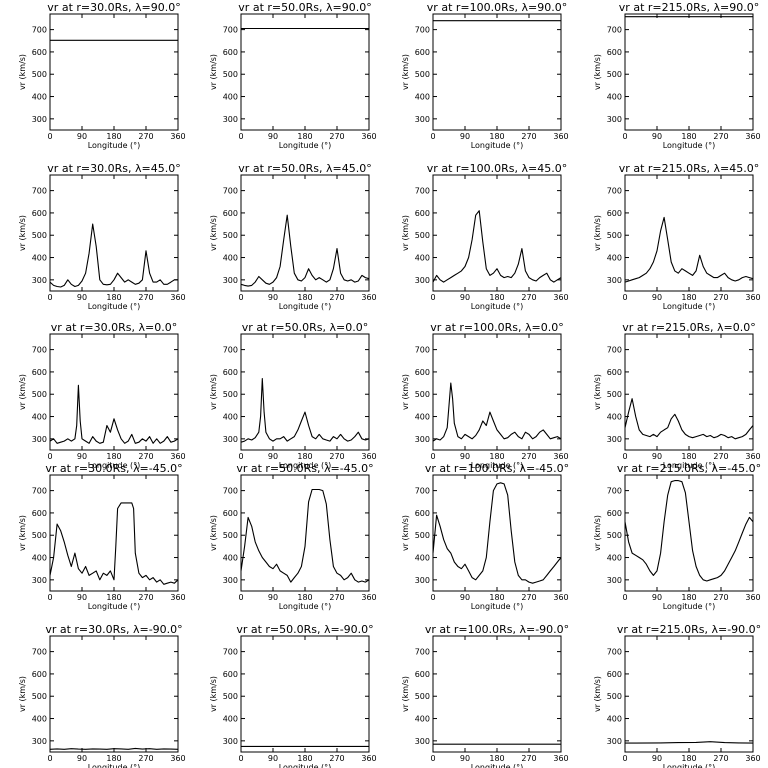 This screenshot has width=768, height=768. What do you see at coordinates (497, 7) in the screenshot?
I see `chart-title: vr at r=100.0Rs, λ=90.0°` at bounding box center [497, 7].